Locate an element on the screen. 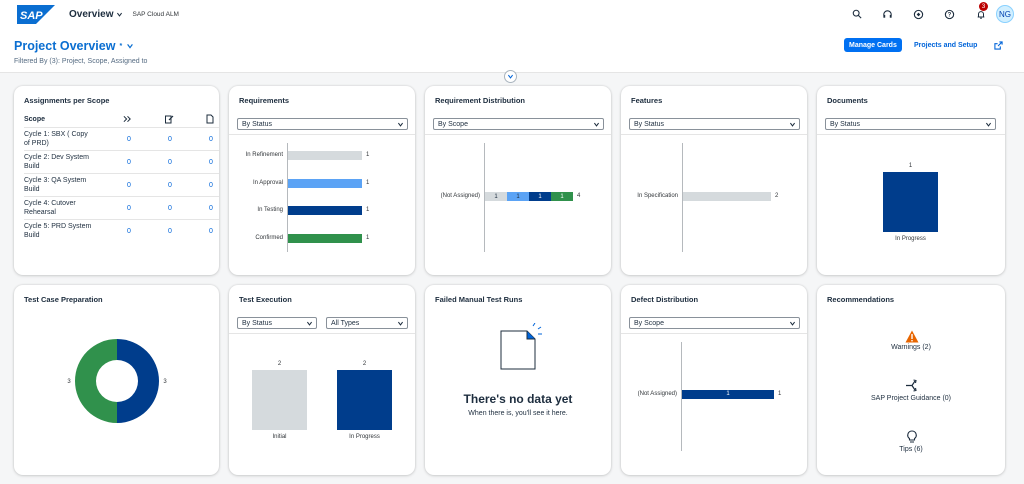 Image resolution: width=1024 pixels, height=484 pixels. card-title: Failed Manual Test Runs is located at coordinates (479, 299).